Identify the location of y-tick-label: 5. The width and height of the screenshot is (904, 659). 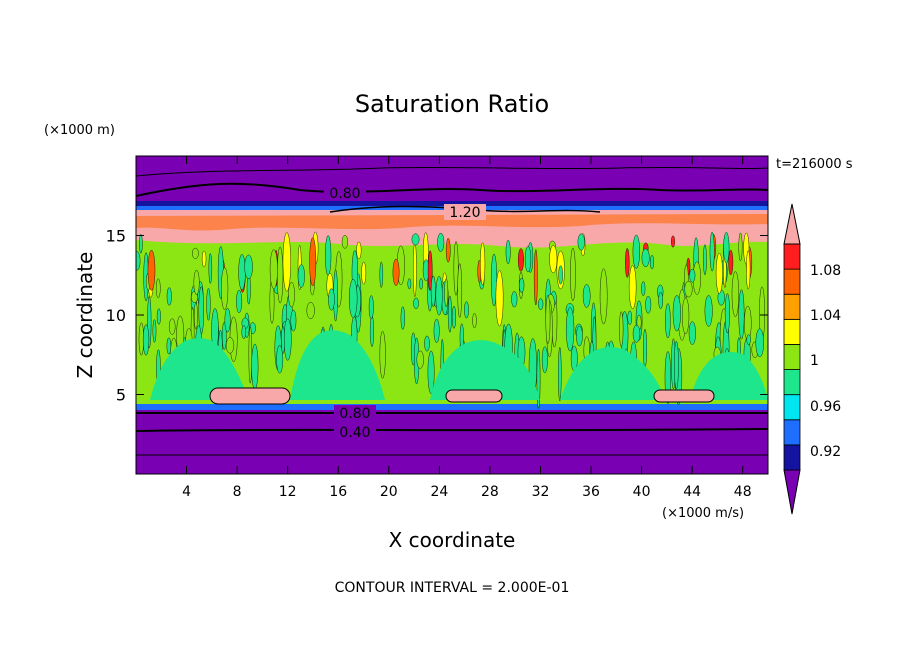
(121, 395).